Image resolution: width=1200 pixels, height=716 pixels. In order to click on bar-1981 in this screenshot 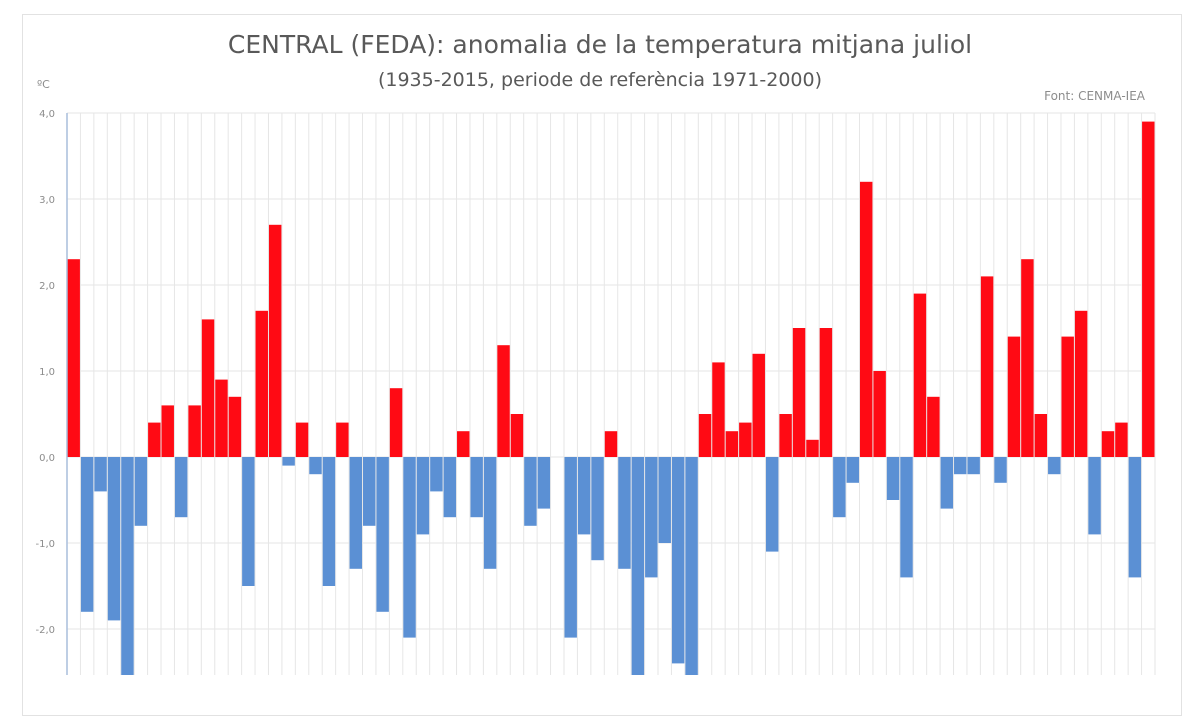, I will do `click(691, 566)`.